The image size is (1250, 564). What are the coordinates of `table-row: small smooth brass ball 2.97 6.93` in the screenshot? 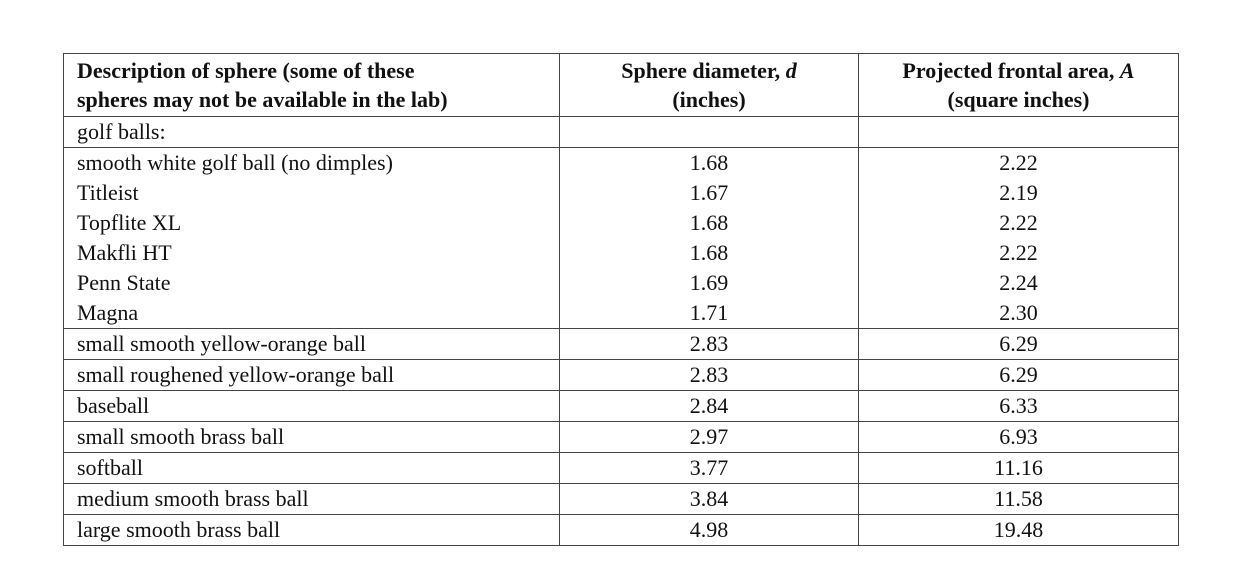 It's located at (621, 437).